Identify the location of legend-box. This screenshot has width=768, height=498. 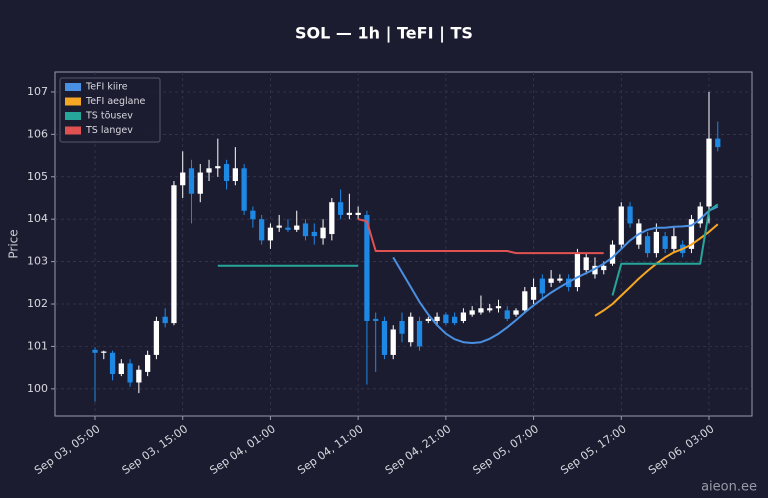
(110, 110).